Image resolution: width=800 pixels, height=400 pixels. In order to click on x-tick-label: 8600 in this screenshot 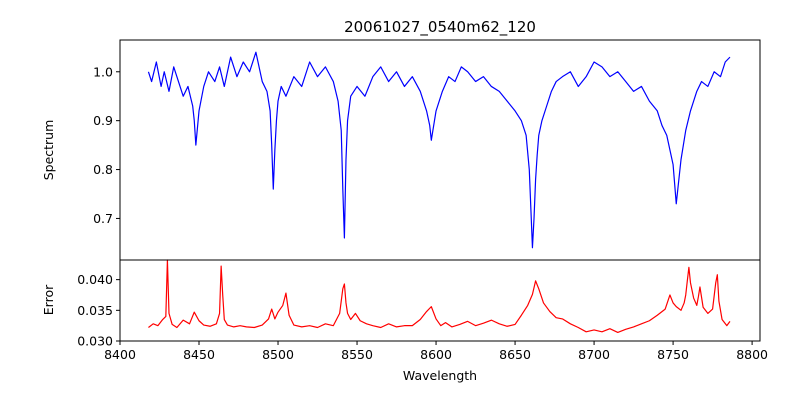, I will do `click(436, 354)`.